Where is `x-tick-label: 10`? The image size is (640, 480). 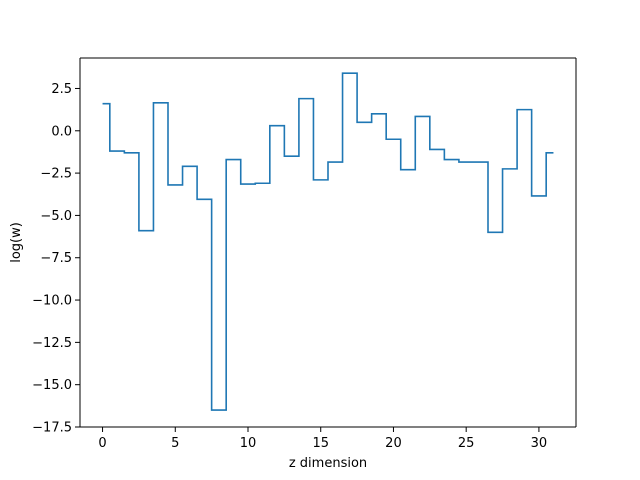 x-tick-label: 10 is located at coordinates (248, 443).